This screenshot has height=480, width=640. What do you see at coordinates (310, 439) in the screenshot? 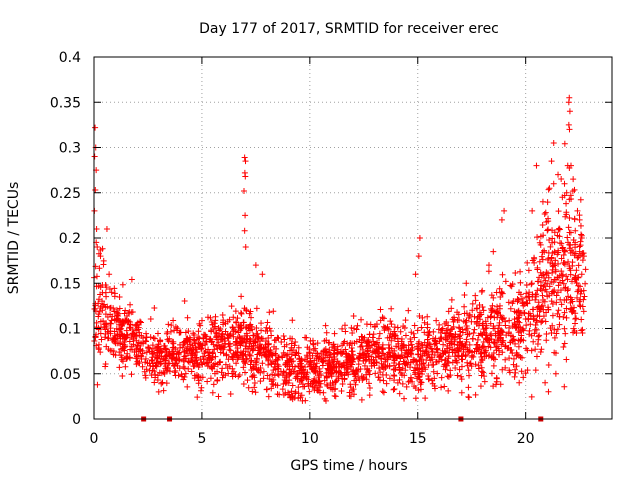
I see `x-tick-label: 10` at bounding box center [310, 439].